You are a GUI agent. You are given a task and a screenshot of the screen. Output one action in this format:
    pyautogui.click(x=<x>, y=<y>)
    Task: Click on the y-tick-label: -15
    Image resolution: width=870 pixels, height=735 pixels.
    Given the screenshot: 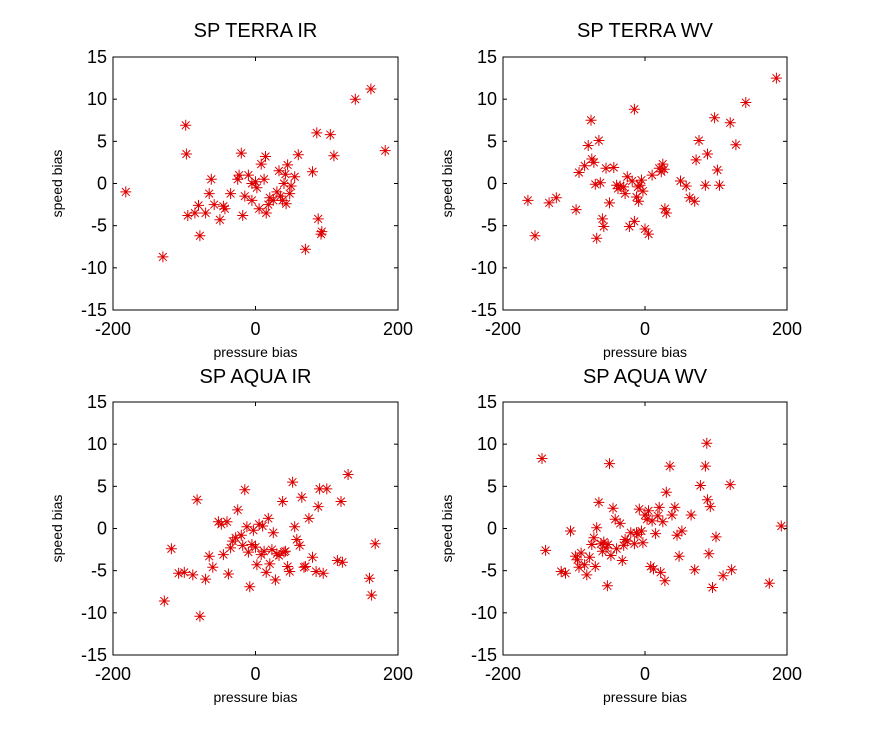 What is the action you would take?
    pyautogui.click(x=94, y=655)
    